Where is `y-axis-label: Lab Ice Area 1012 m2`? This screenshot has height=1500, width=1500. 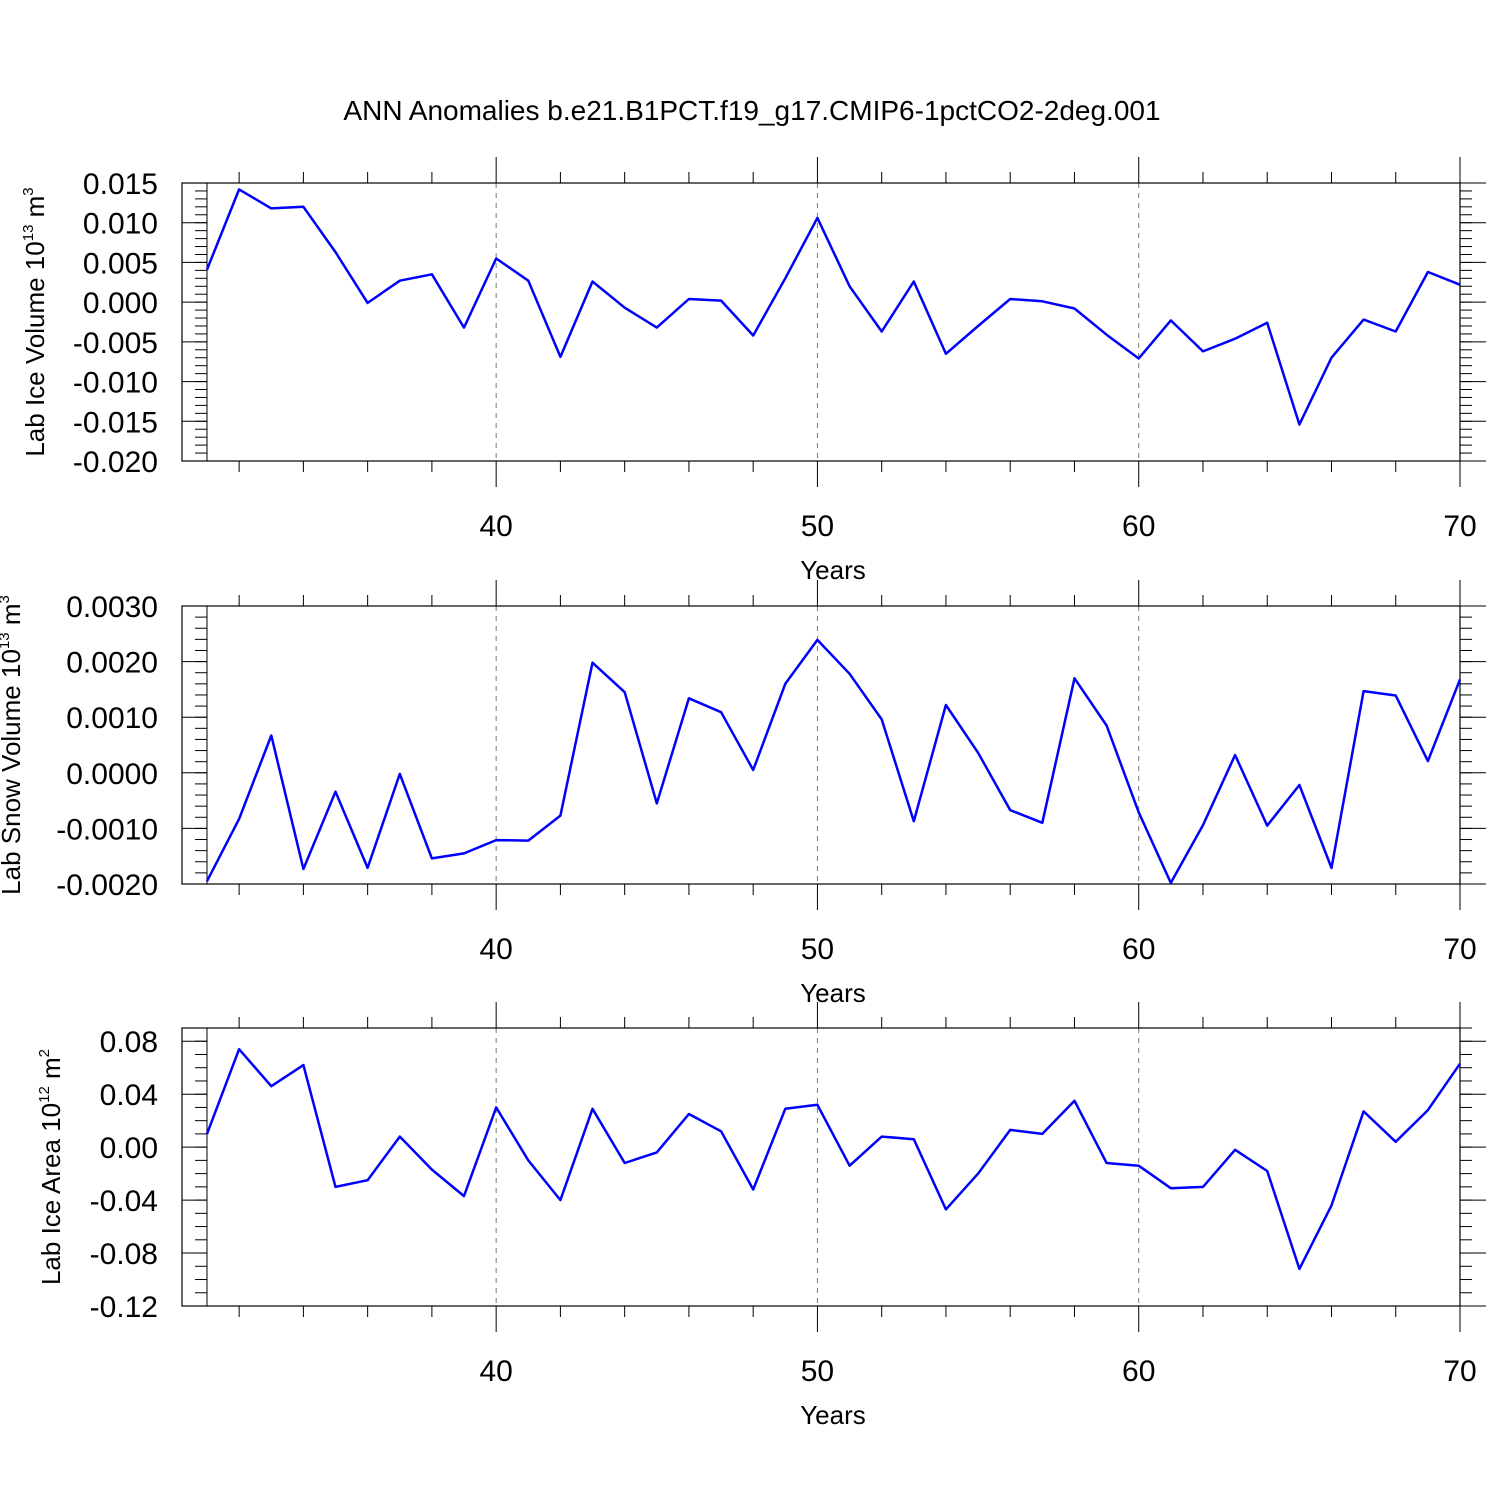
y-axis-label: Lab Ice Area 1012 m2 is located at coordinates (51, 1167).